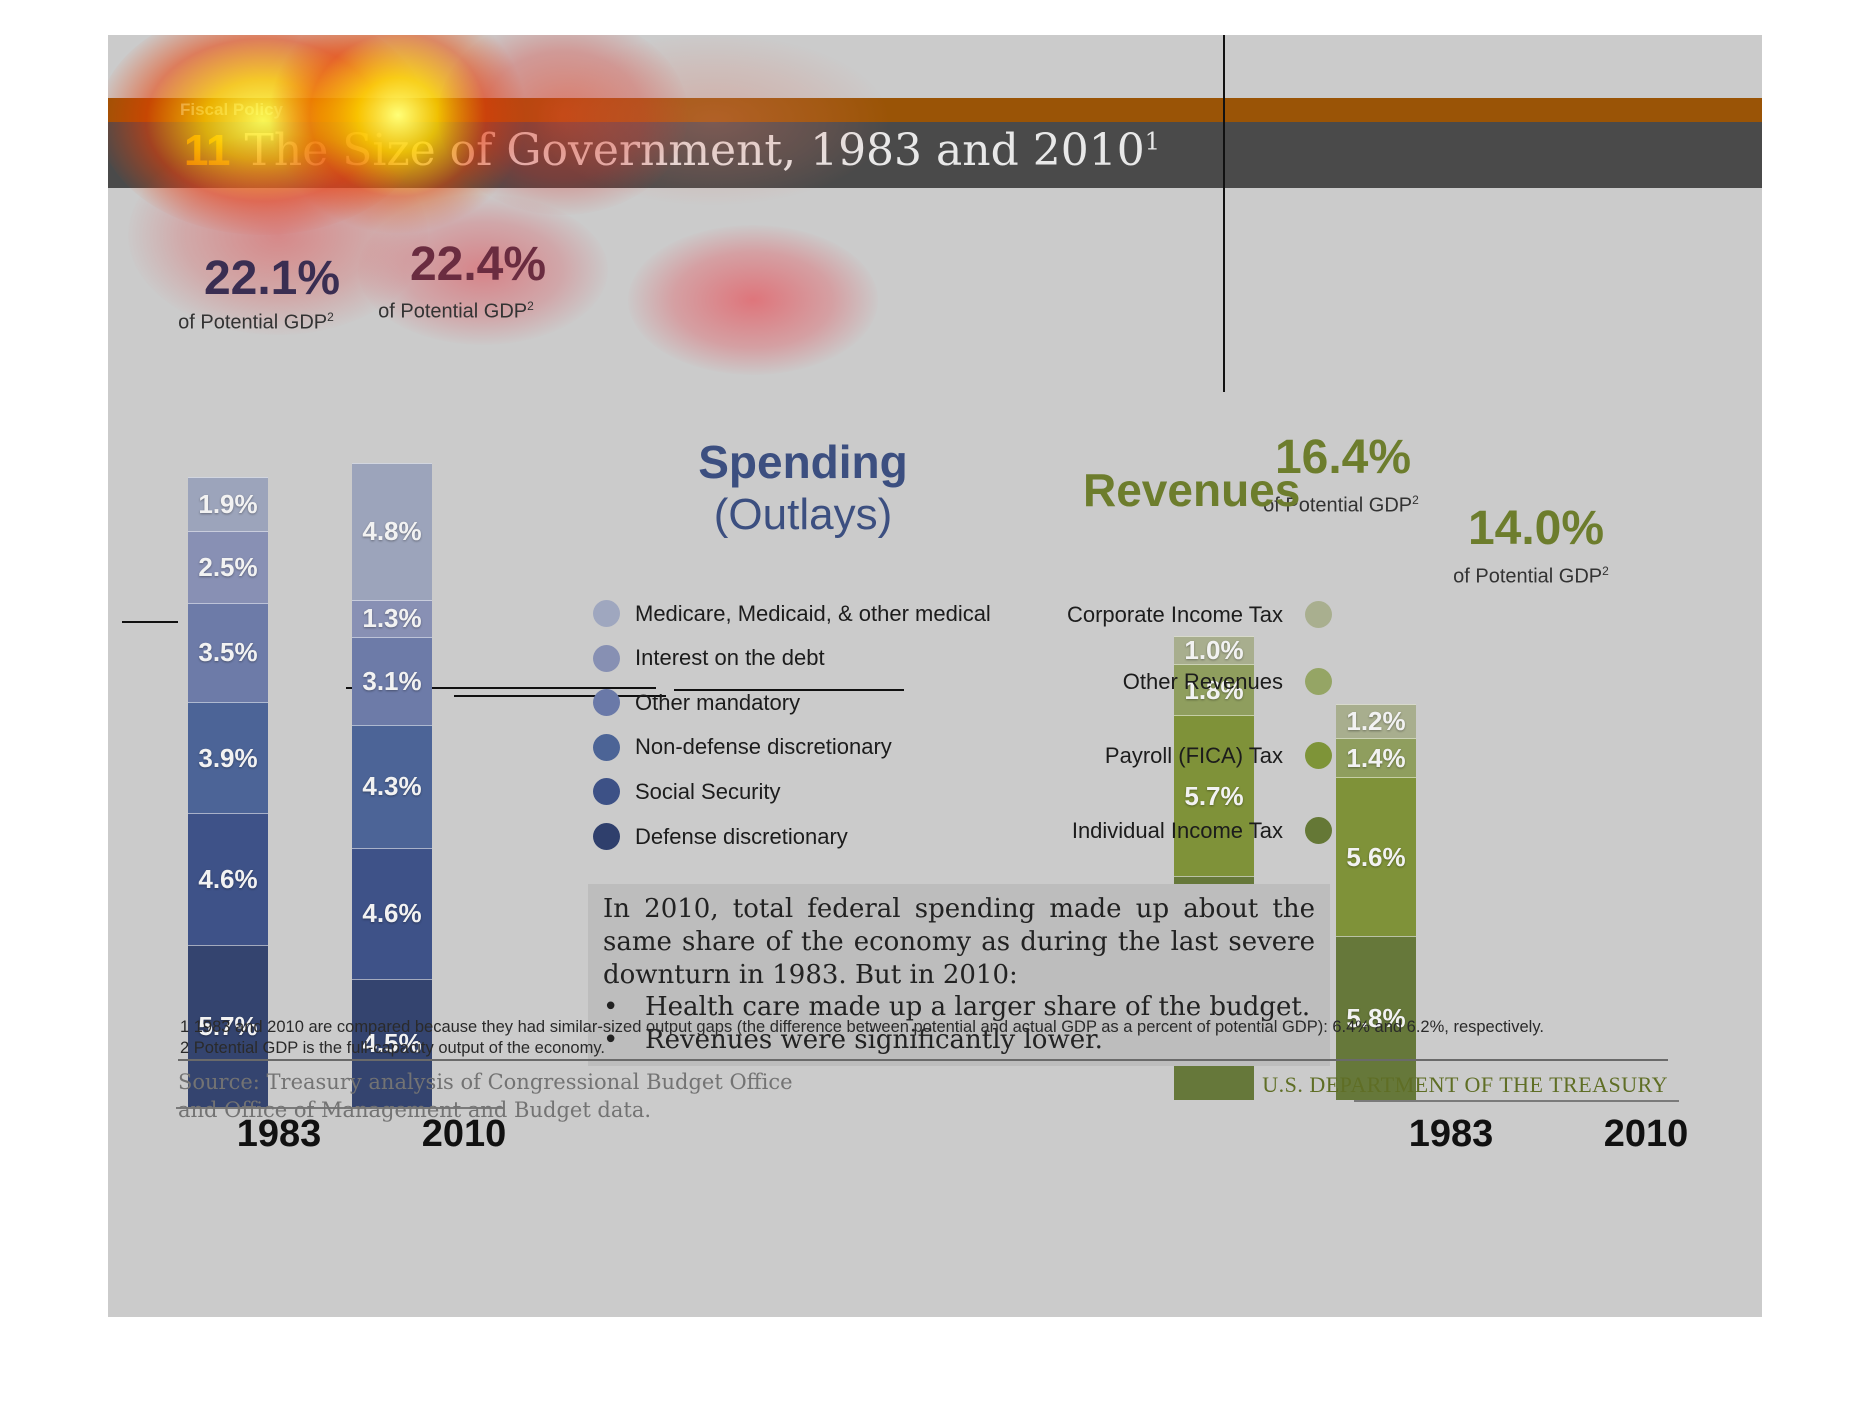 The image size is (1866, 1404). I want to click on revenue-baseline, so click(1516, 1101).